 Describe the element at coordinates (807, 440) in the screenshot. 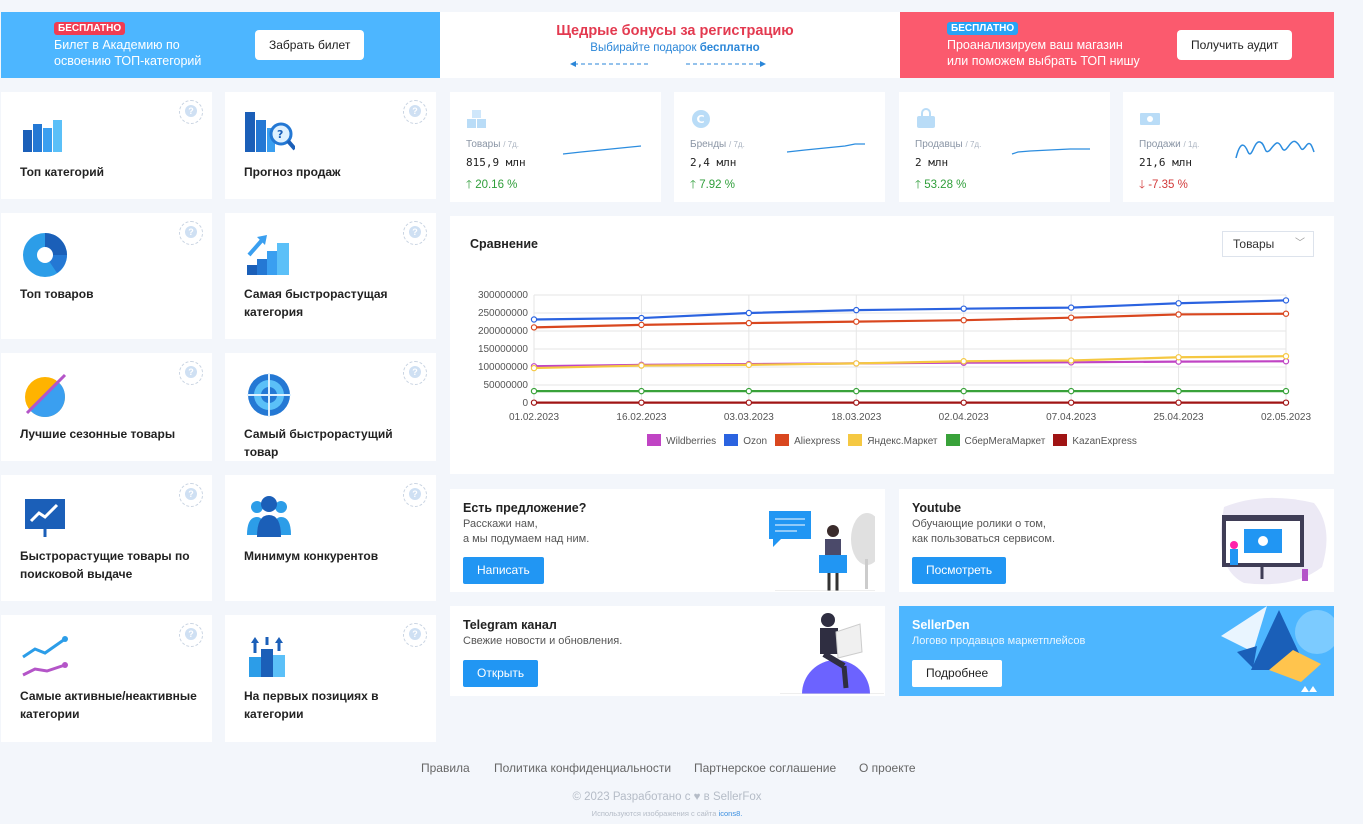

I see `legend-item: Aliexpress` at that location.